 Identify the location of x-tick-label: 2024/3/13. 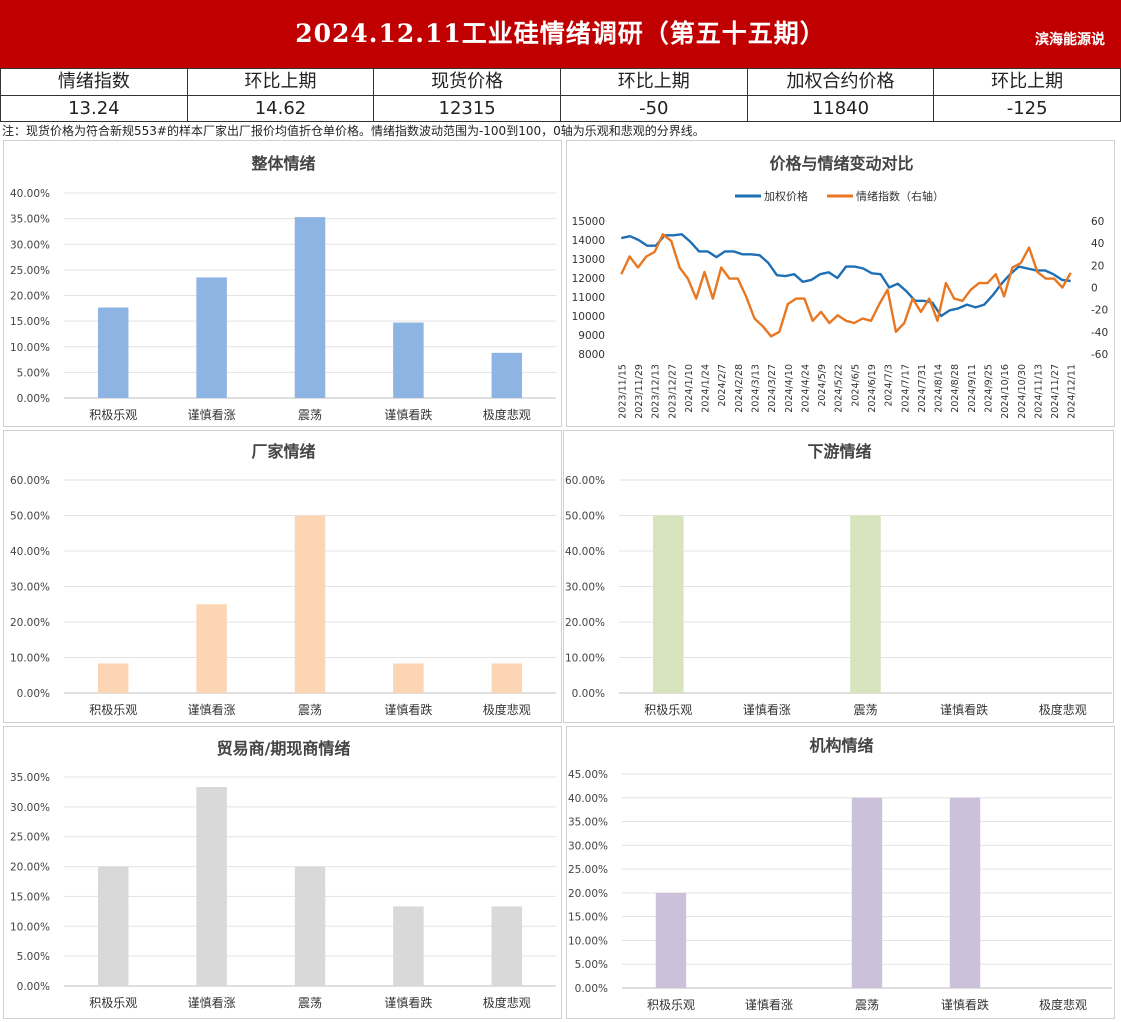
(755, 388).